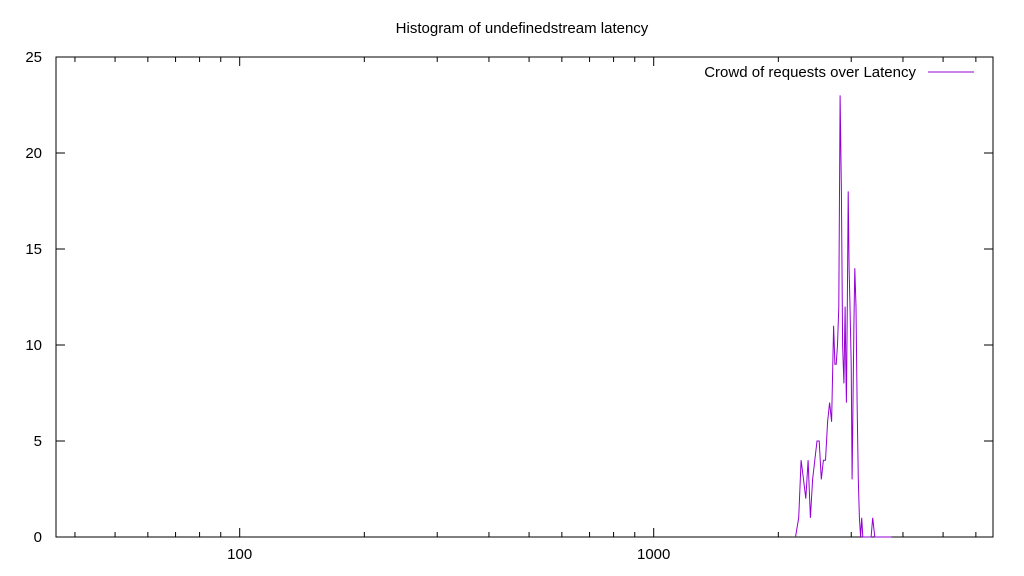 The height and width of the screenshot is (576, 1024). I want to click on y-tick-label: 5, so click(38, 441).